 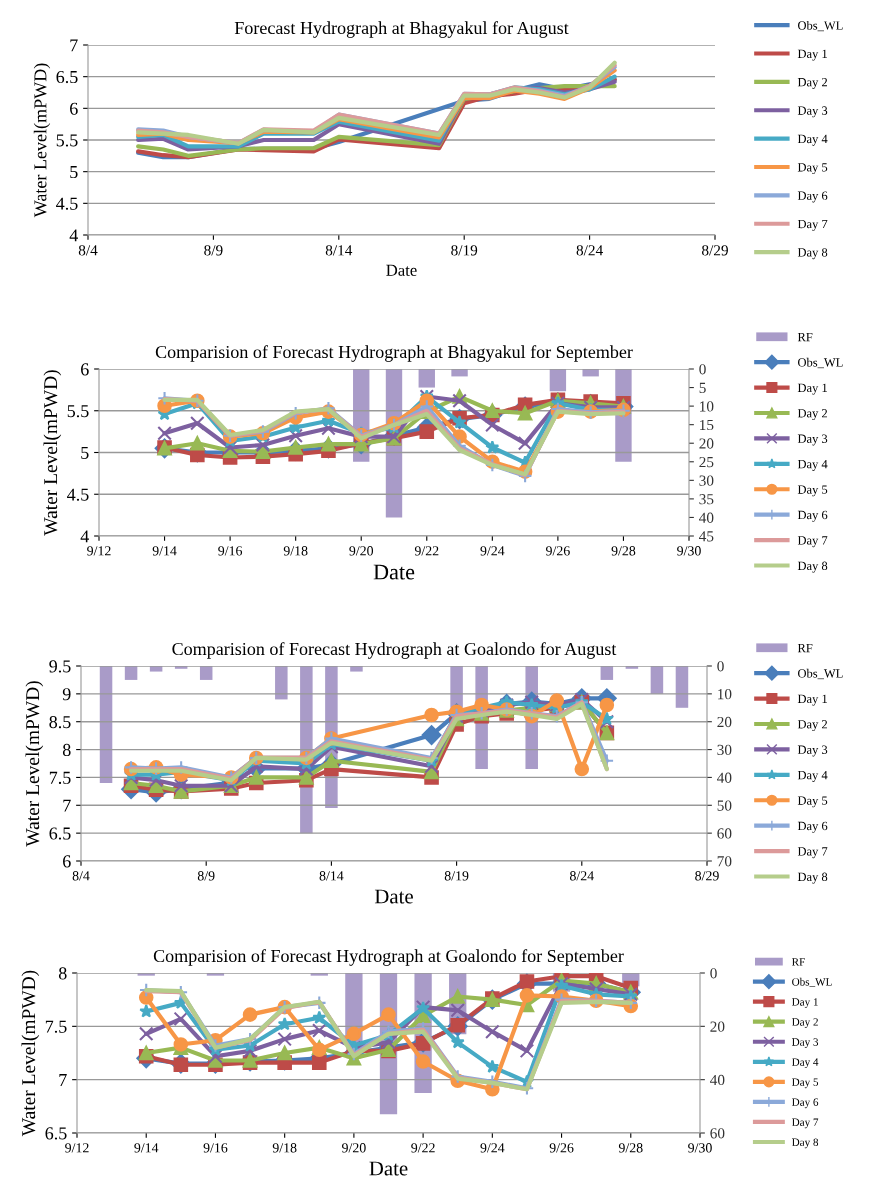 What do you see at coordinates (74, 172) in the screenshot?
I see `y-tick-label: 5` at bounding box center [74, 172].